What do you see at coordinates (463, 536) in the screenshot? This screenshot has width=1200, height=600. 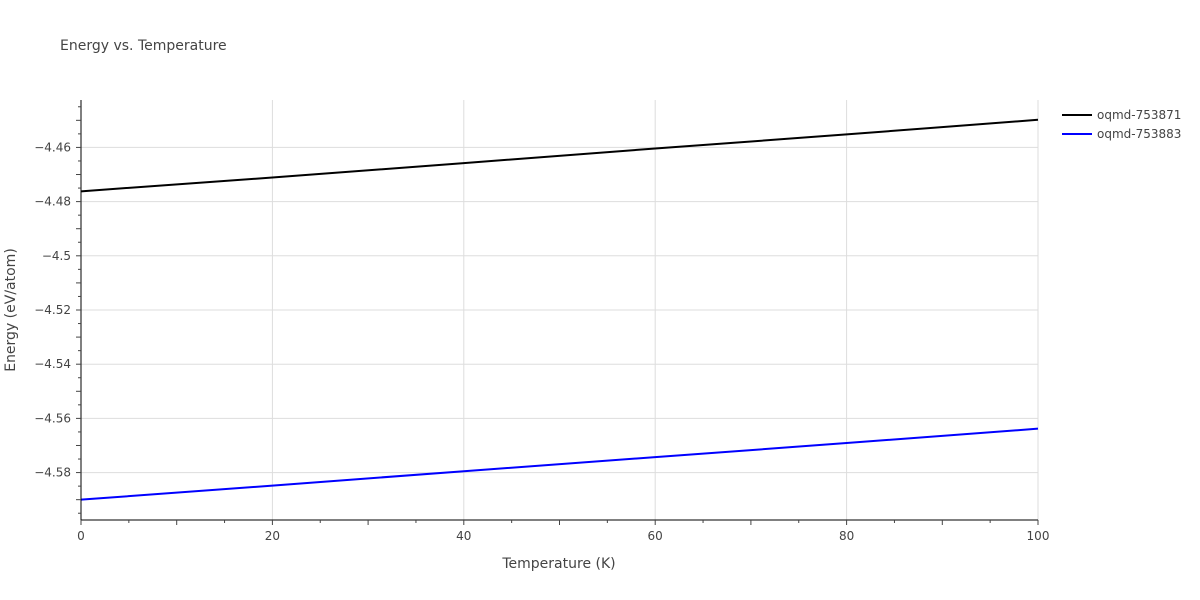 I see `x-tick-label: 40` at bounding box center [463, 536].